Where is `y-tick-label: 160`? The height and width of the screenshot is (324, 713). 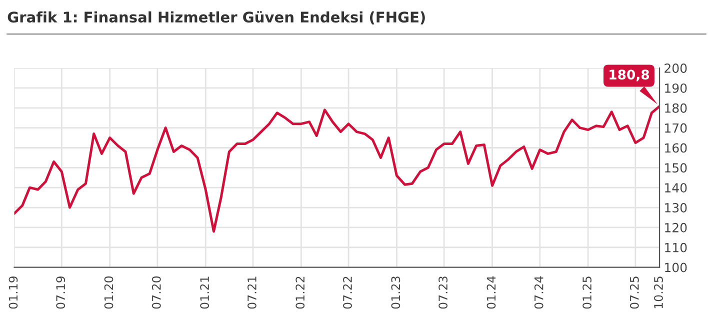
y-tick-label: 160 is located at coordinates (676, 148).